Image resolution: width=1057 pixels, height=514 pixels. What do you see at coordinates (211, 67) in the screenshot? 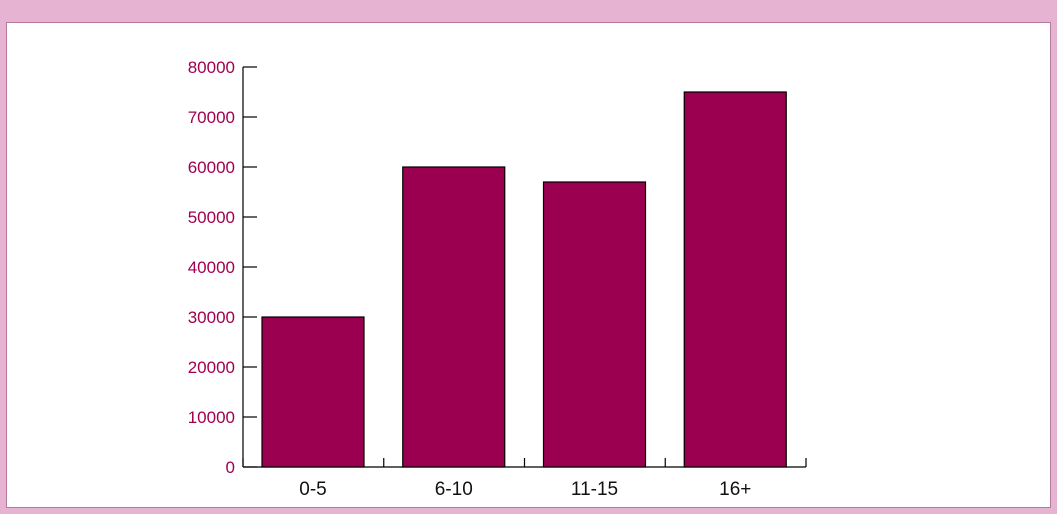
I see `y-tick-label: 80000` at bounding box center [211, 67].